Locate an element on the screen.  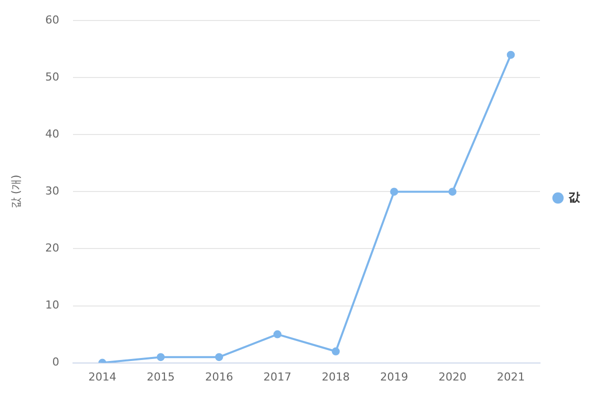
y-tick-label: 0 is located at coordinates (56, 362).